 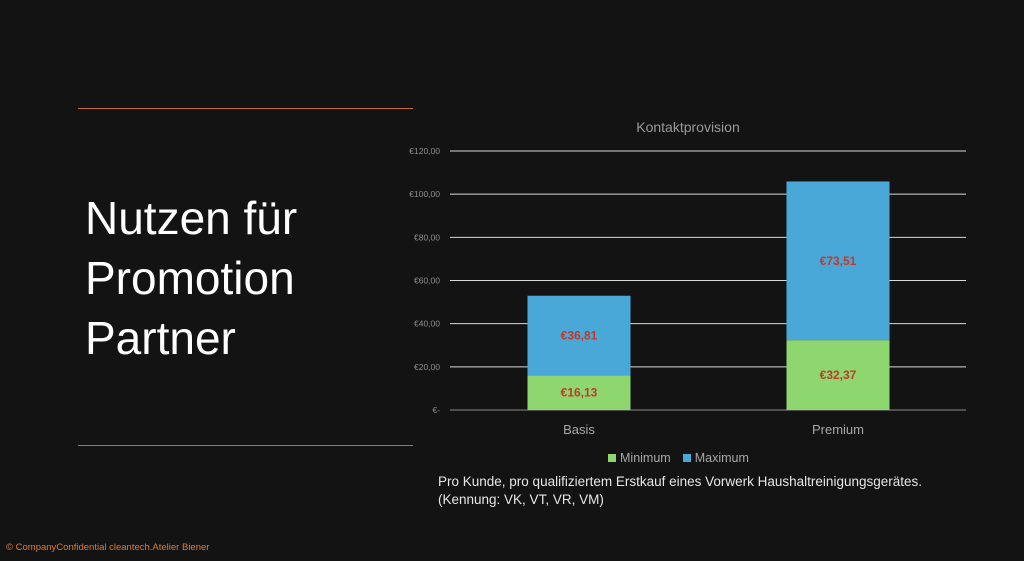 I want to click on data-label: €73,51, so click(x=838, y=261).